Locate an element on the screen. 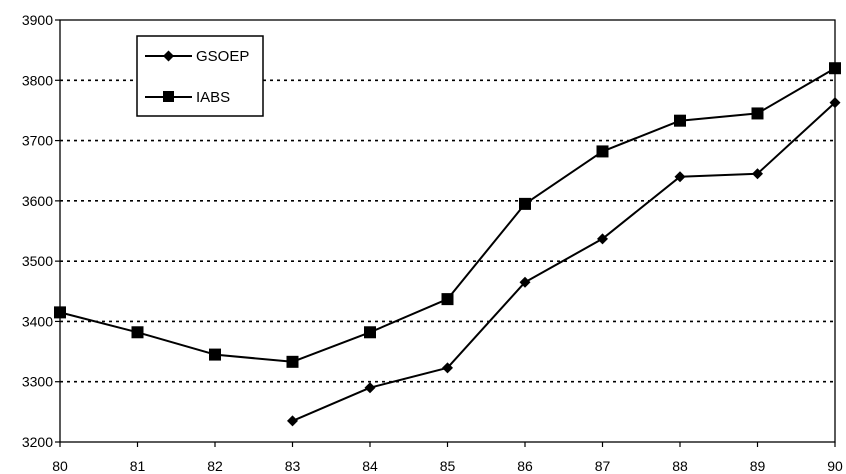 The image size is (846, 474). y-tick-label: 3400 is located at coordinates (37, 321).